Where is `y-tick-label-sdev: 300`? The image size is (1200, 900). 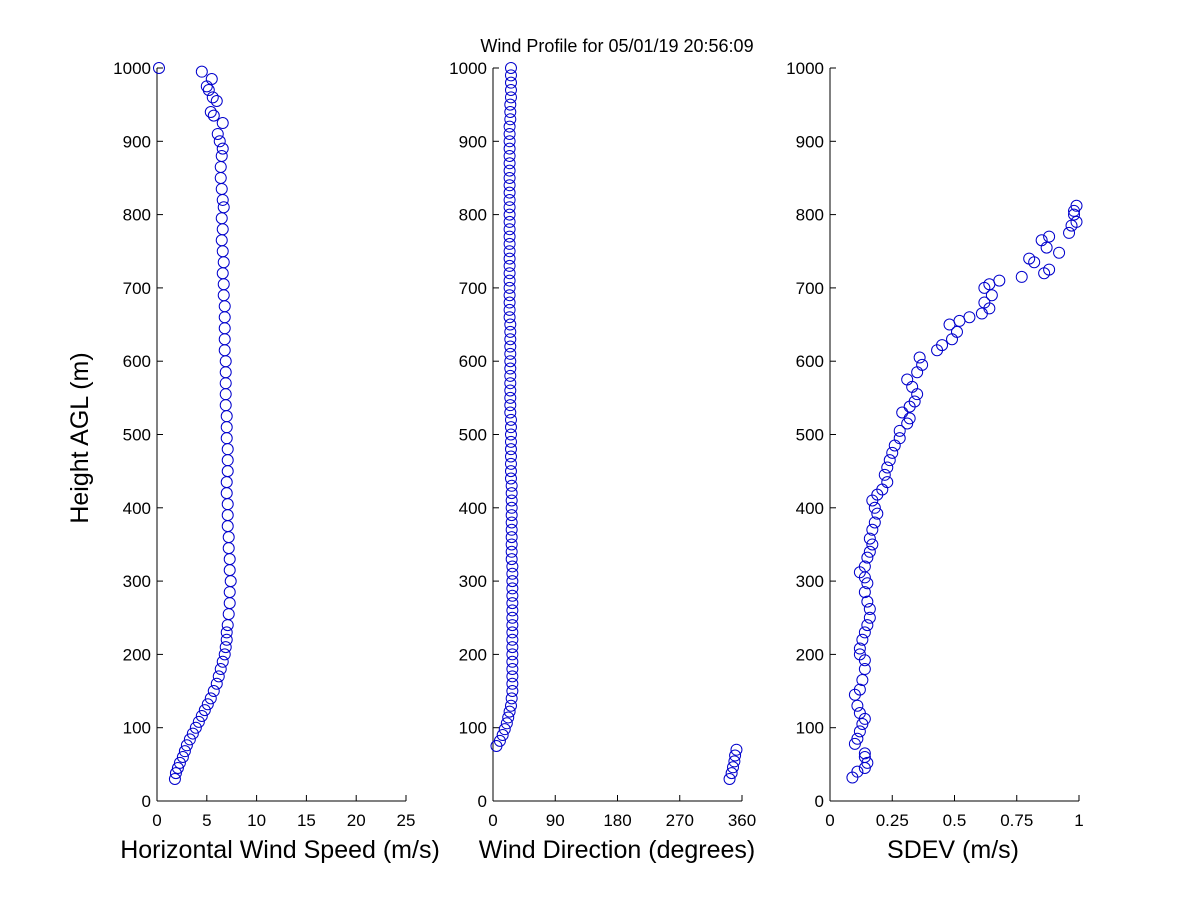
y-tick-label-sdev: 300 is located at coordinates (810, 581).